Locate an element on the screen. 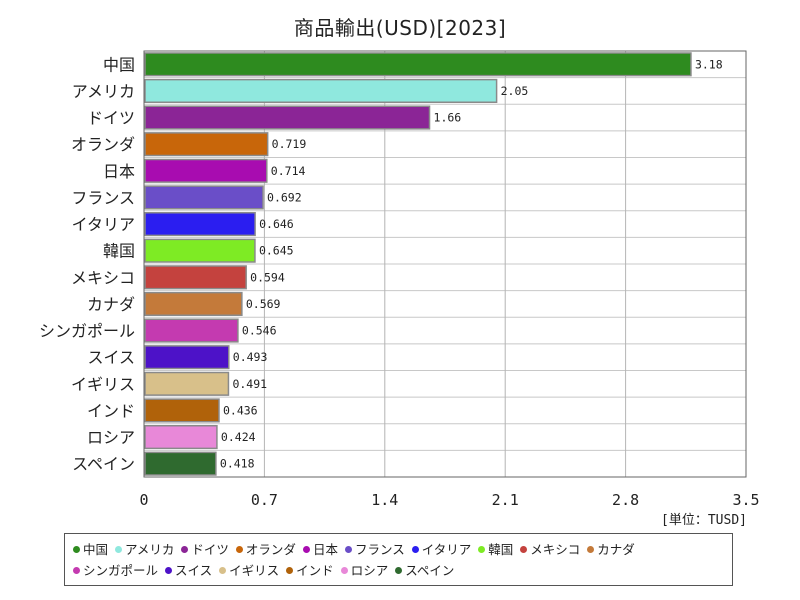 The width and height of the screenshot is (800, 600). value-label: 0.424 is located at coordinates (238, 437).